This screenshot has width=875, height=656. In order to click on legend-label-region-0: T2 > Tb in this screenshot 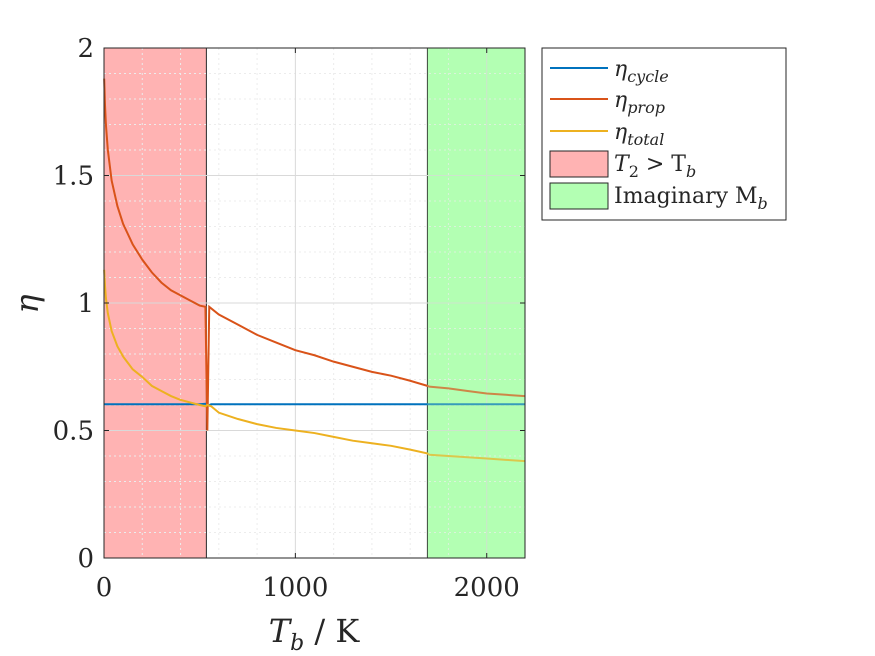, I will do `click(655, 166)`.